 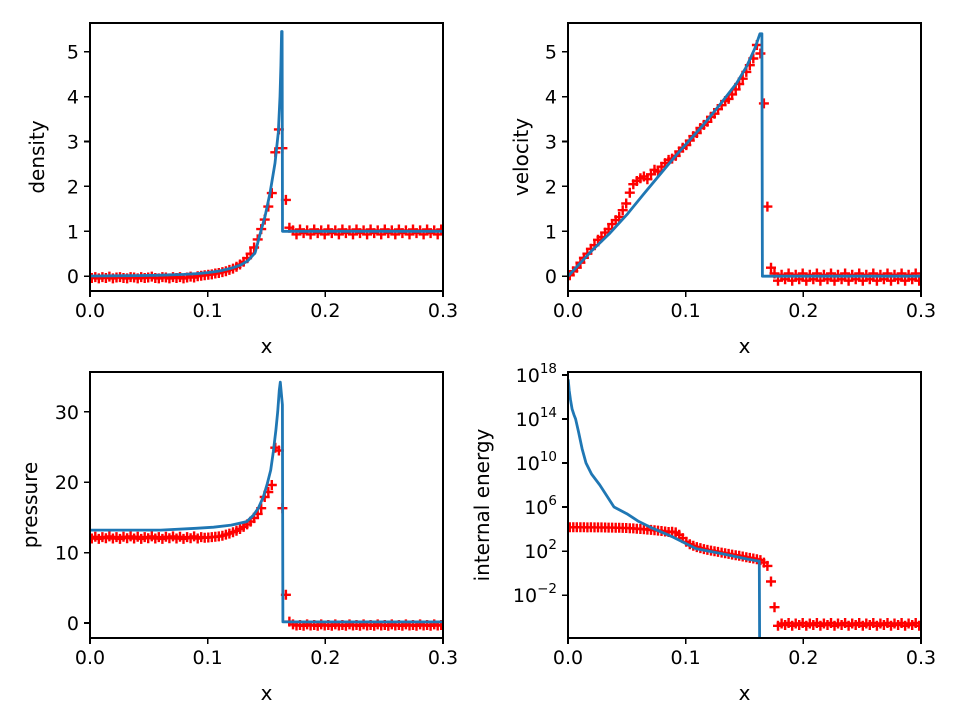 I want to click on pressure-y-tick-label: 30, so click(x=67, y=413).